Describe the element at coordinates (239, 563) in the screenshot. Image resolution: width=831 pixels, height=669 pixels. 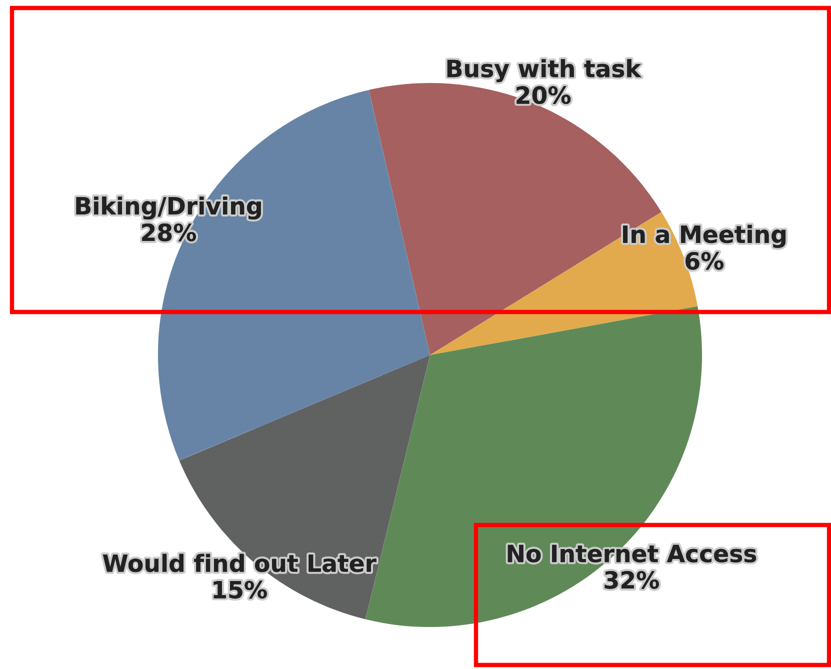
I see `slice-label: Would find out Later` at that location.